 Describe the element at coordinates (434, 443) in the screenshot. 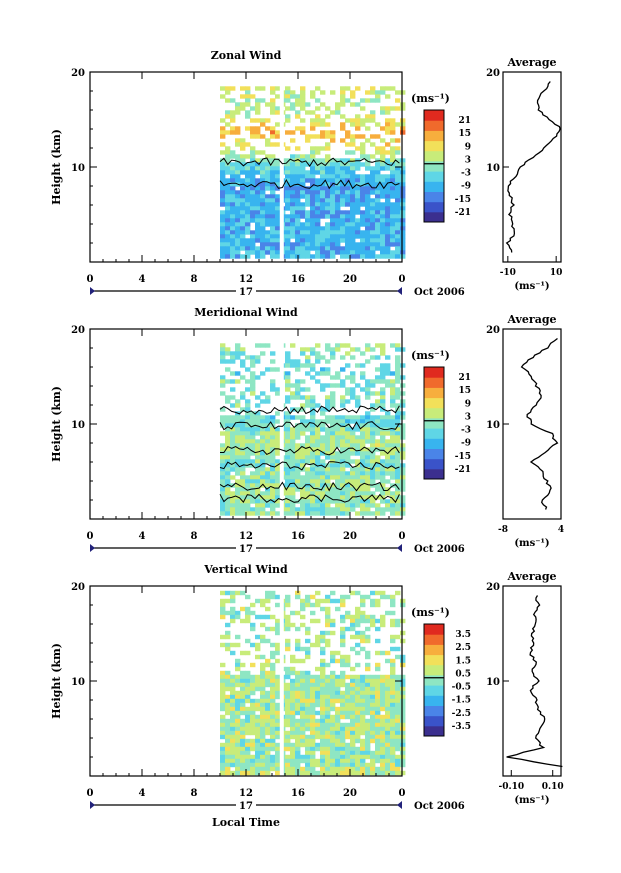

I see `colorbar-segment` at that location.